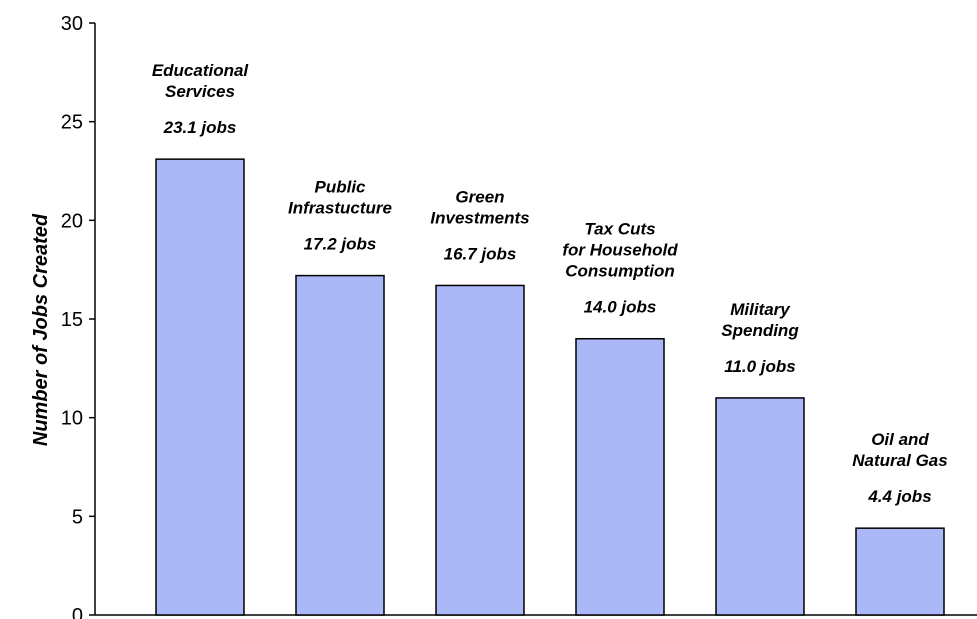  What do you see at coordinates (72, 24) in the screenshot?
I see `y-tick-label: 30` at bounding box center [72, 24].